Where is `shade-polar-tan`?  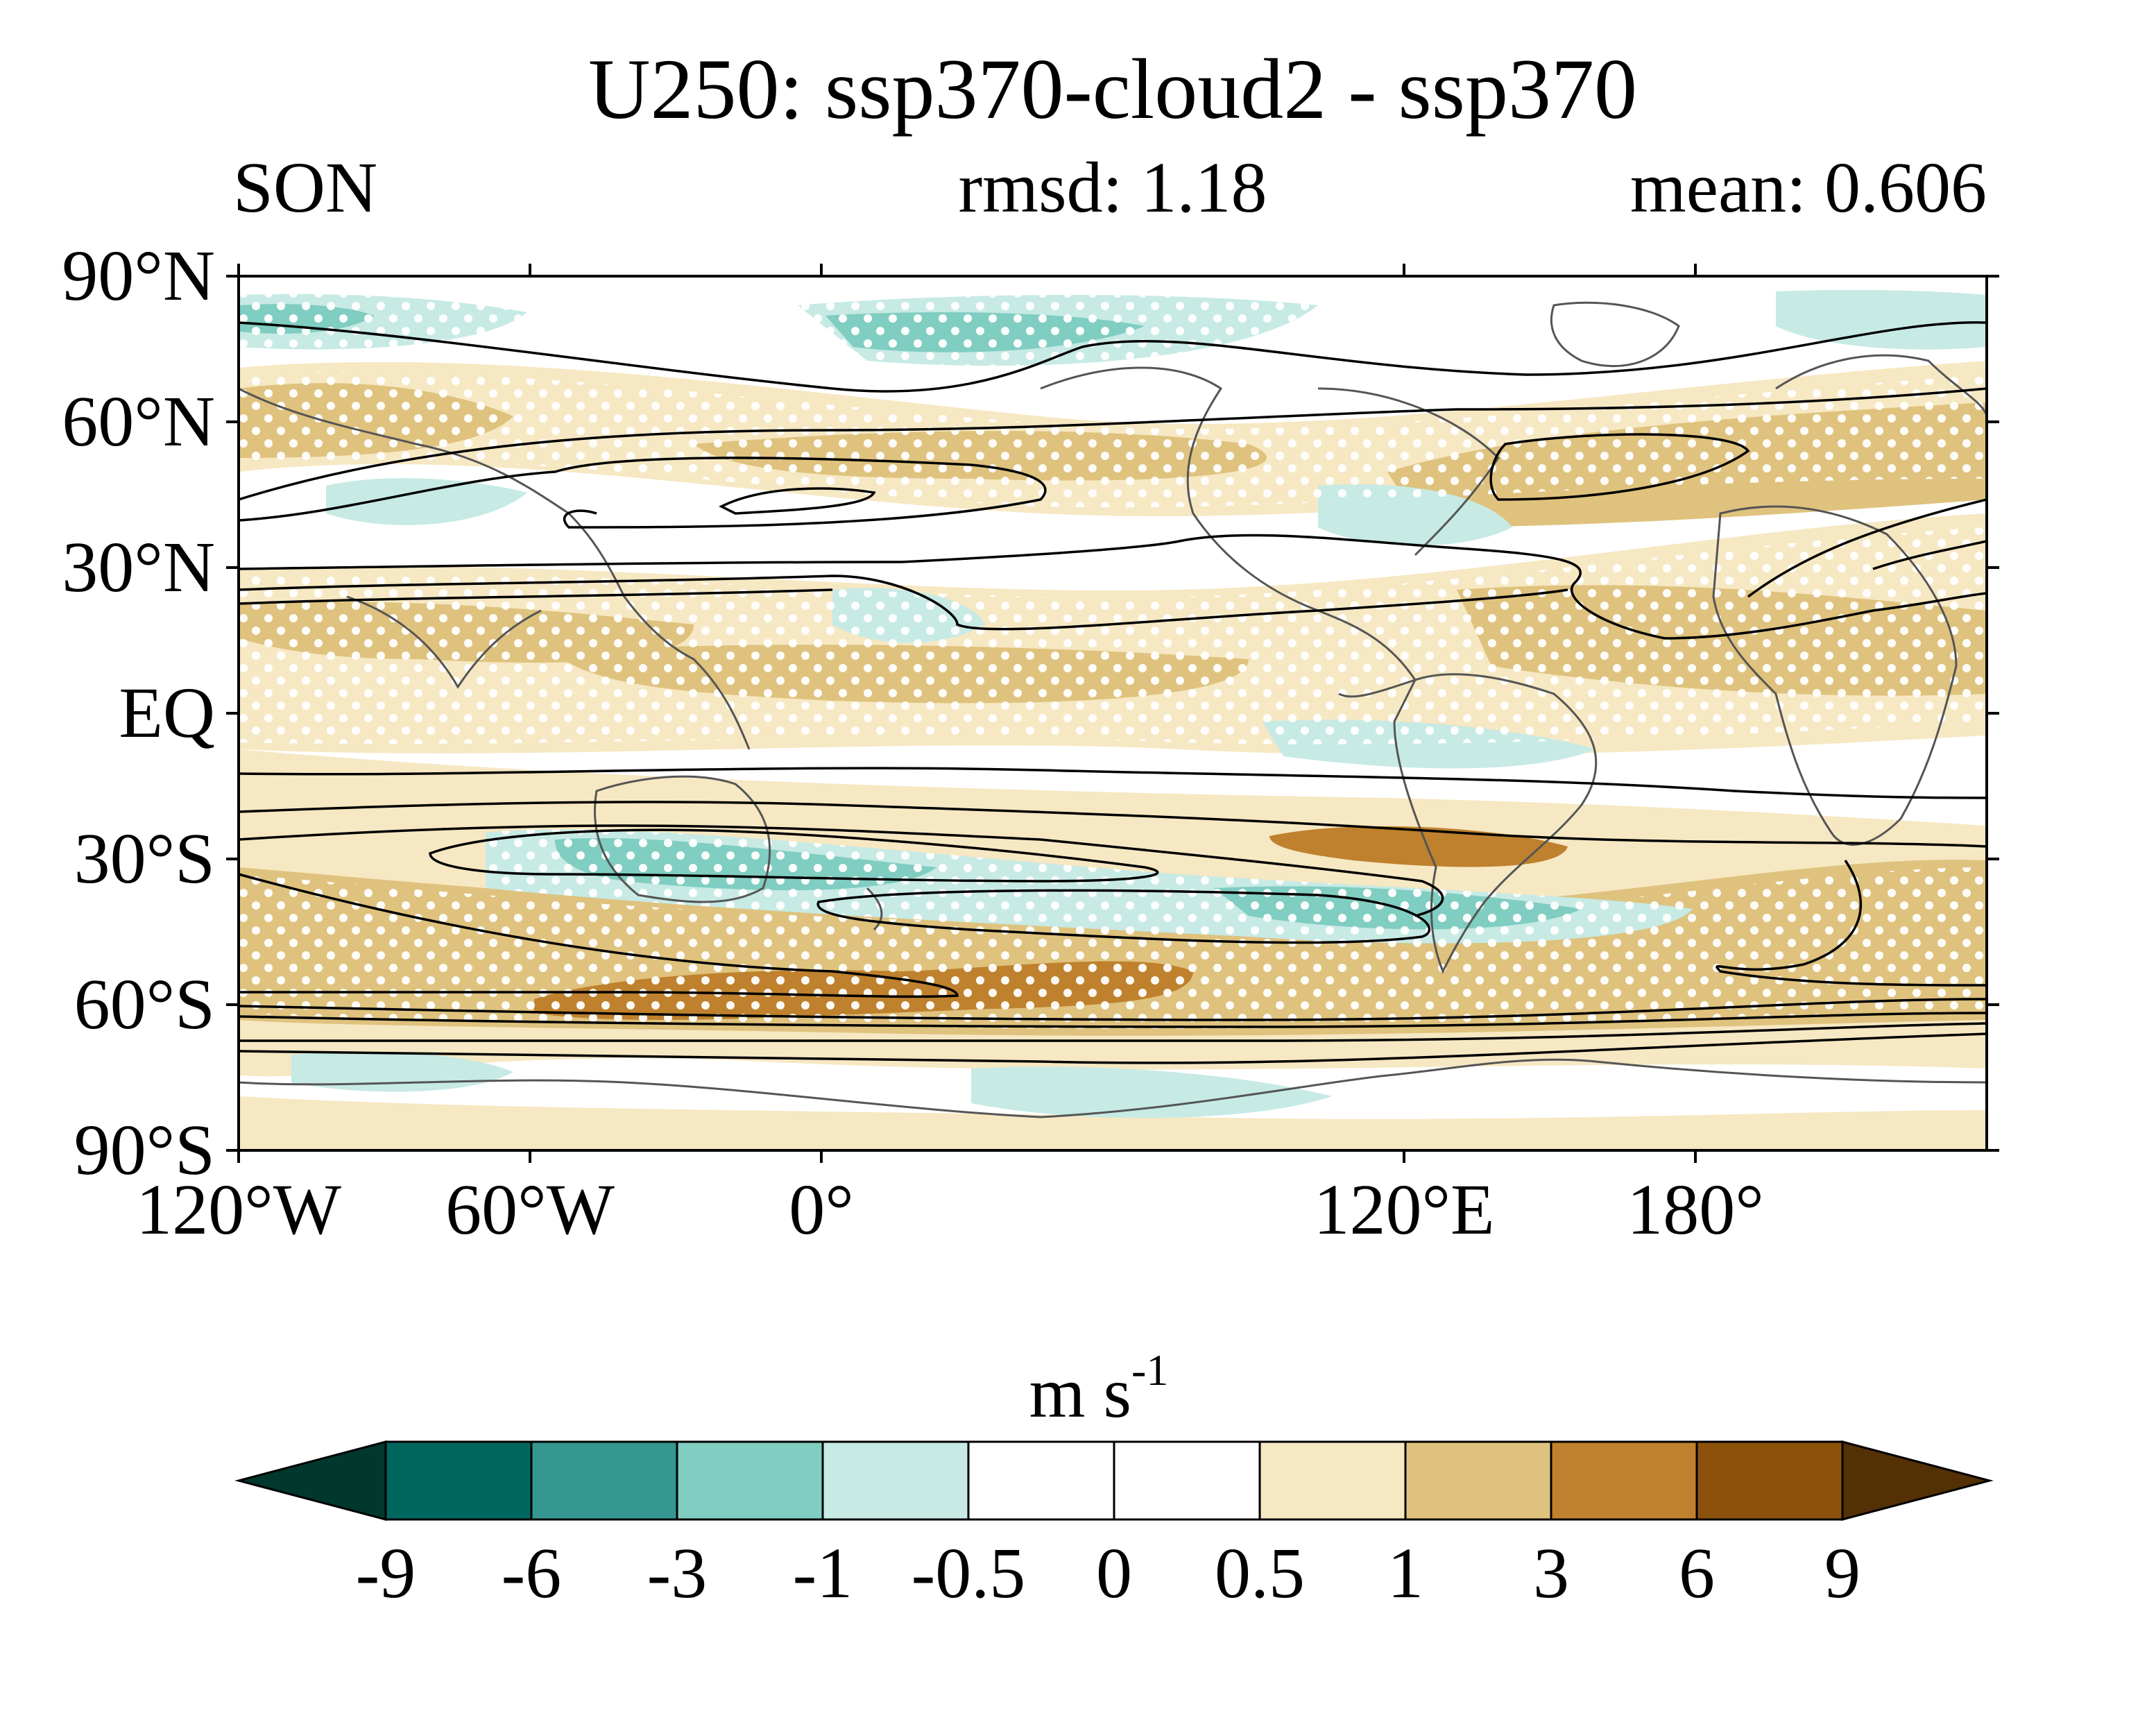
shade-polar-tan is located at coordinates (1113, 1123).